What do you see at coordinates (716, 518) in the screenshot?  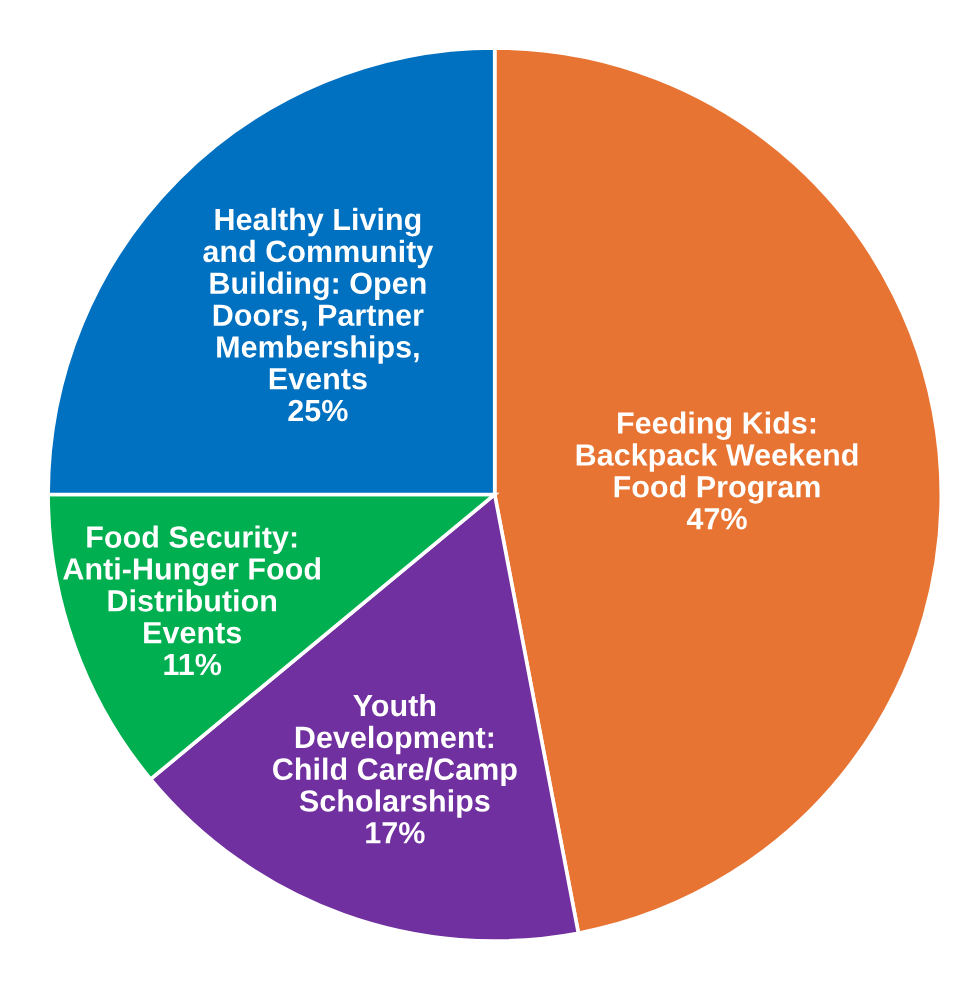 I see `data-label: 47%` at bounding box center [716, 518].